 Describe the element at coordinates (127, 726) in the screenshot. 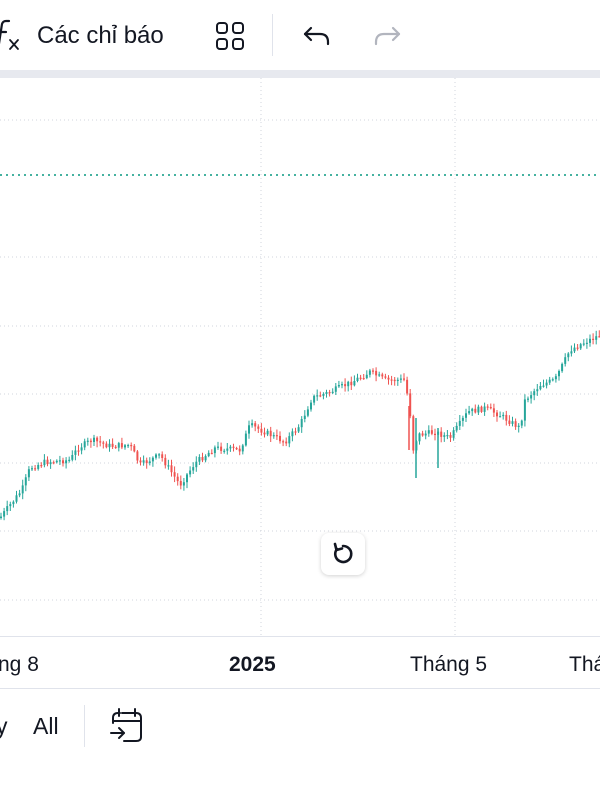

I see `calendar-goto-icon` at that location.